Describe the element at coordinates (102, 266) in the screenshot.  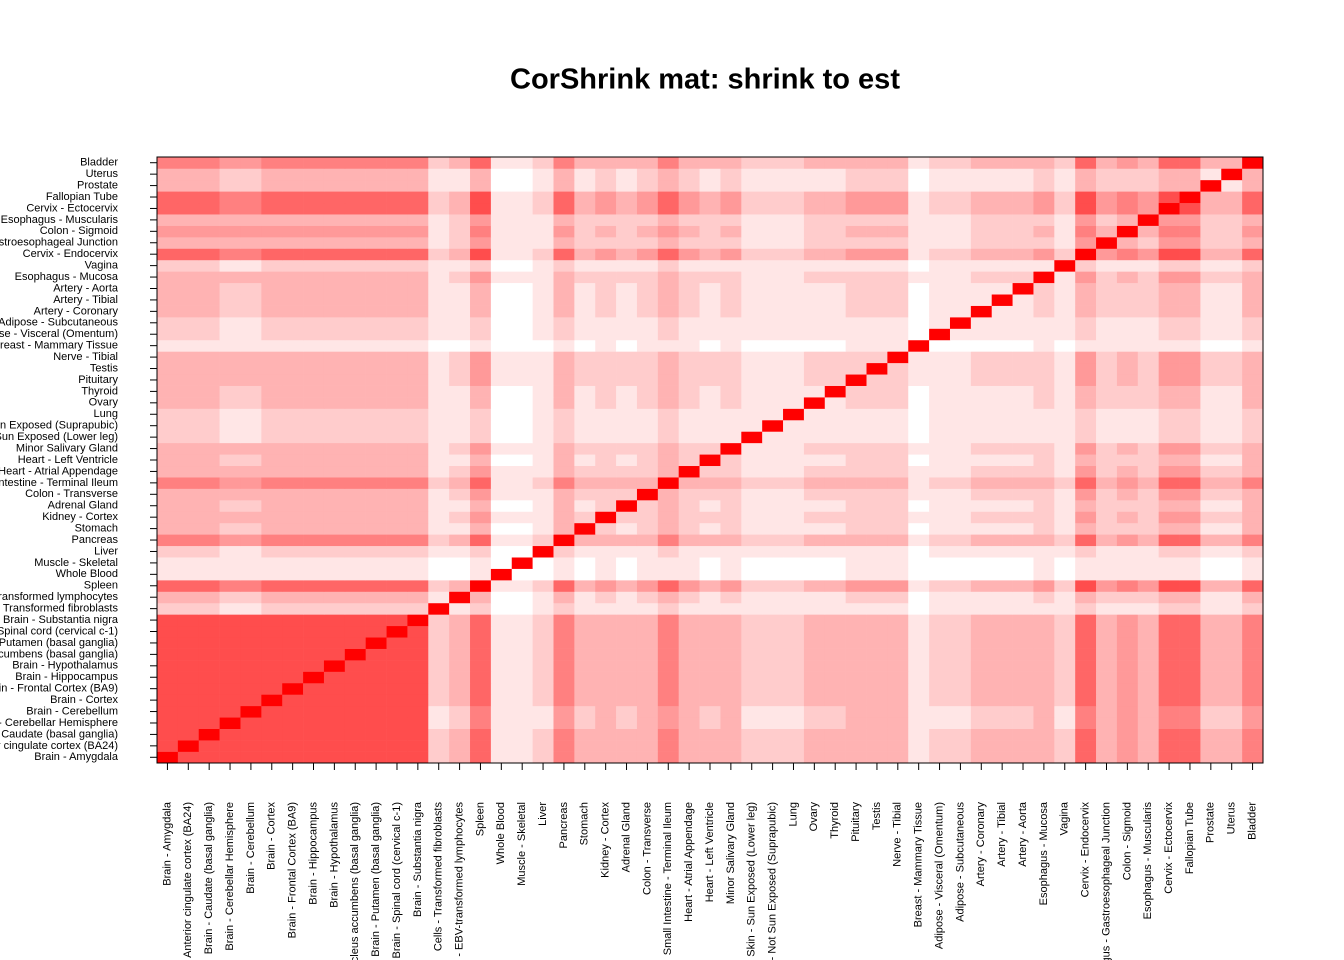
I see `y-tick-label: Vagina` at that location.